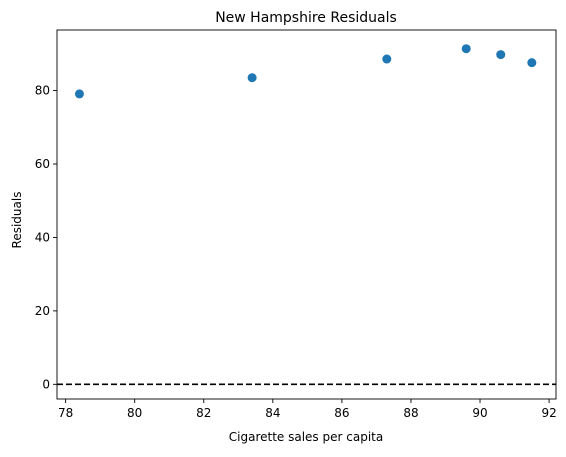 The image size is (566, 457). I want to click on x-tick-label: 80, so click(134, 413).